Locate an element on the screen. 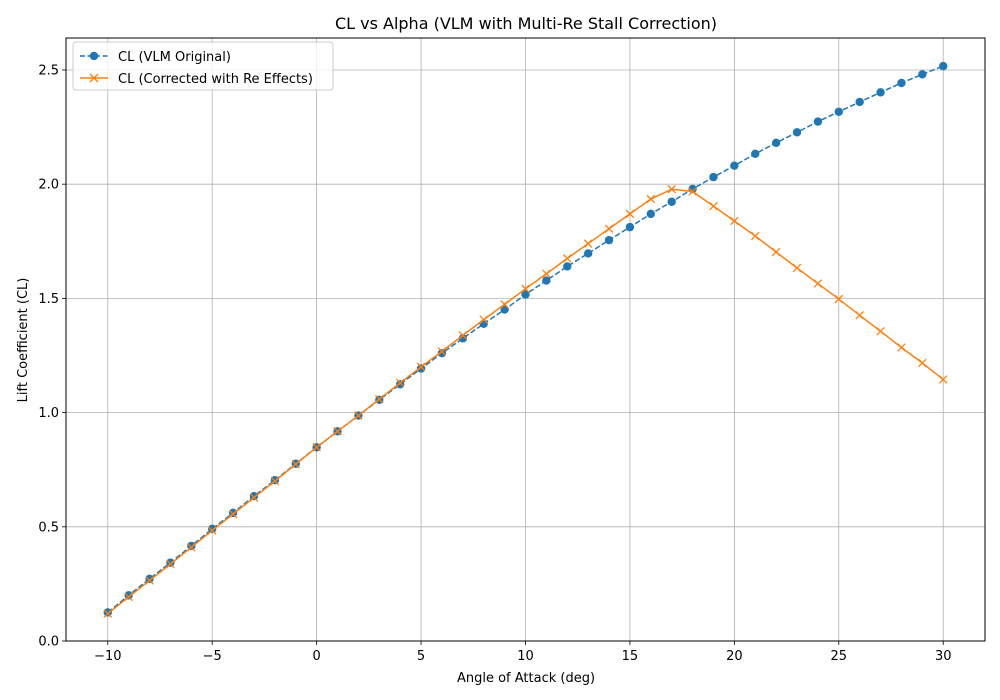  y-tick-label: 0.0 is located at coordinates (48, 642).